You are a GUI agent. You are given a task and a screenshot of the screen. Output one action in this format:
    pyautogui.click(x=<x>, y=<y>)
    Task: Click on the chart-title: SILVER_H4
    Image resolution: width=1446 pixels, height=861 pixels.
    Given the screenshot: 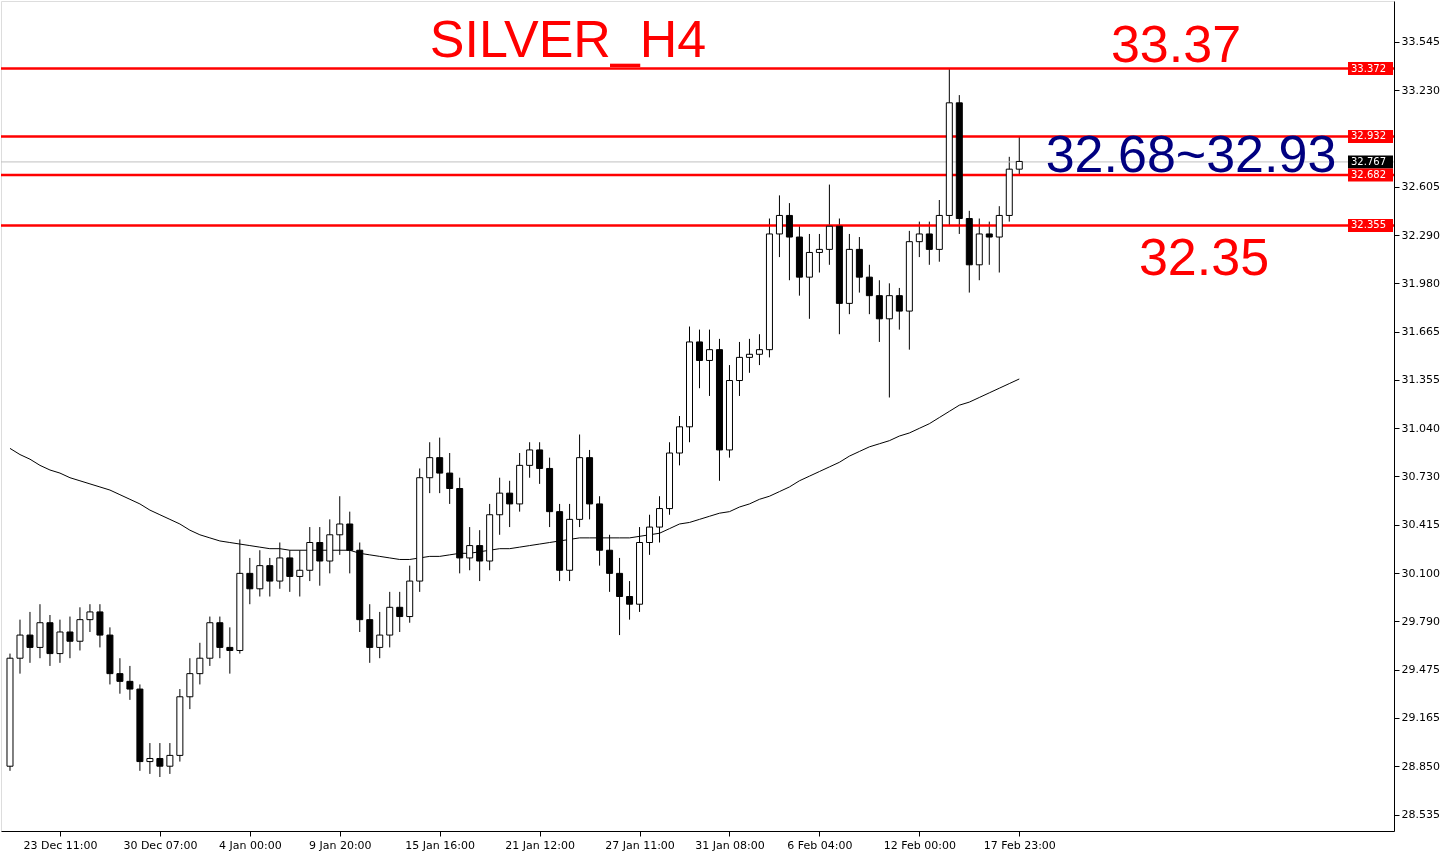 What is the action you would take?
    pyautogui.click(x=568, y=39)
    